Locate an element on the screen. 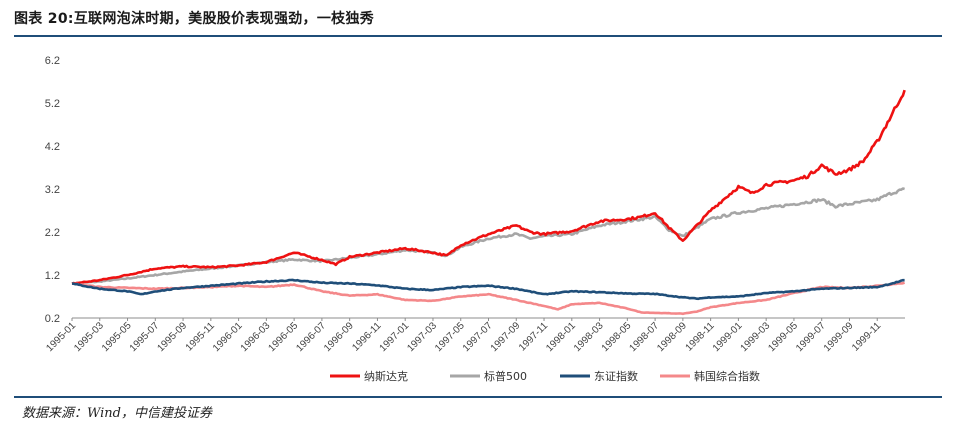  x-tick-label: 1998-09 is located at coordinates (672, 337).